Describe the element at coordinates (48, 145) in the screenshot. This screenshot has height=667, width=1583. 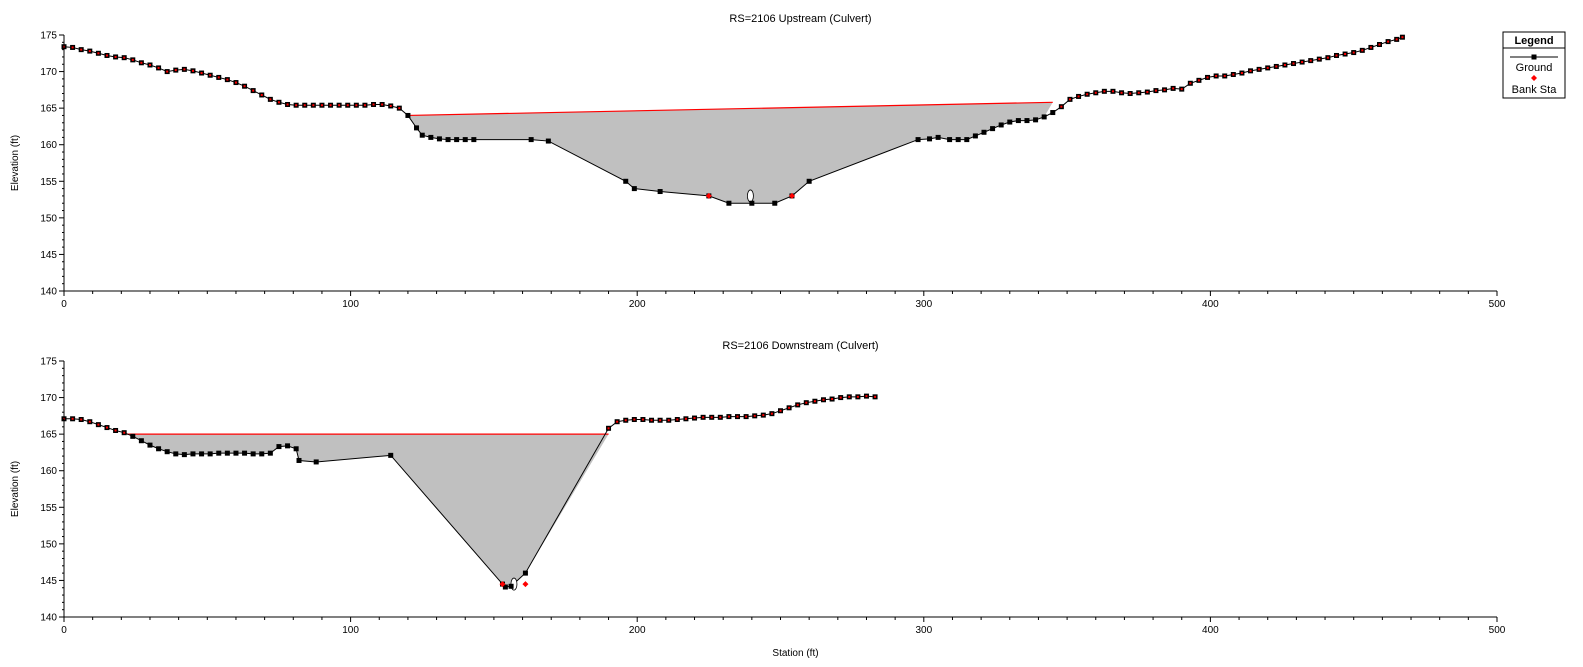
I see `y-tick-label: 160` at that location.